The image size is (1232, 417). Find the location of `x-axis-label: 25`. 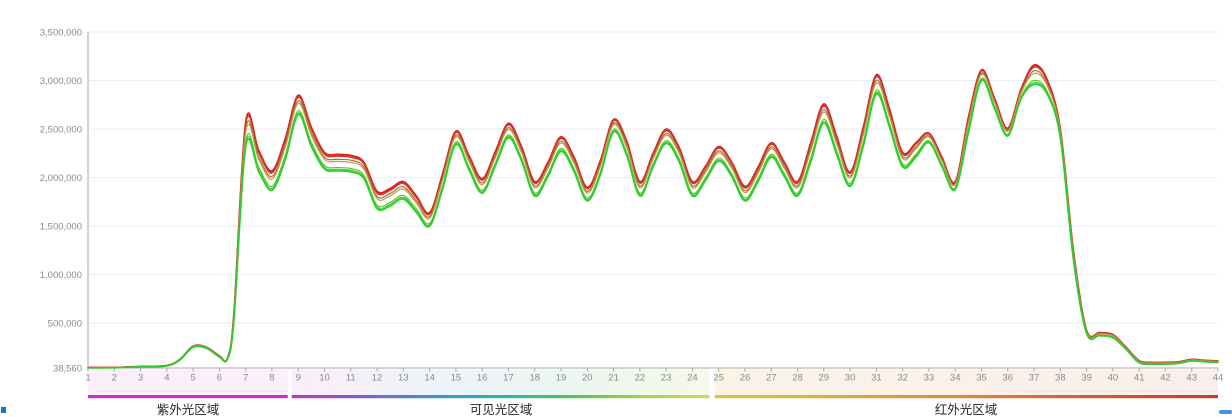

x-axis-label: 25 is located at coordinates (718, 378).